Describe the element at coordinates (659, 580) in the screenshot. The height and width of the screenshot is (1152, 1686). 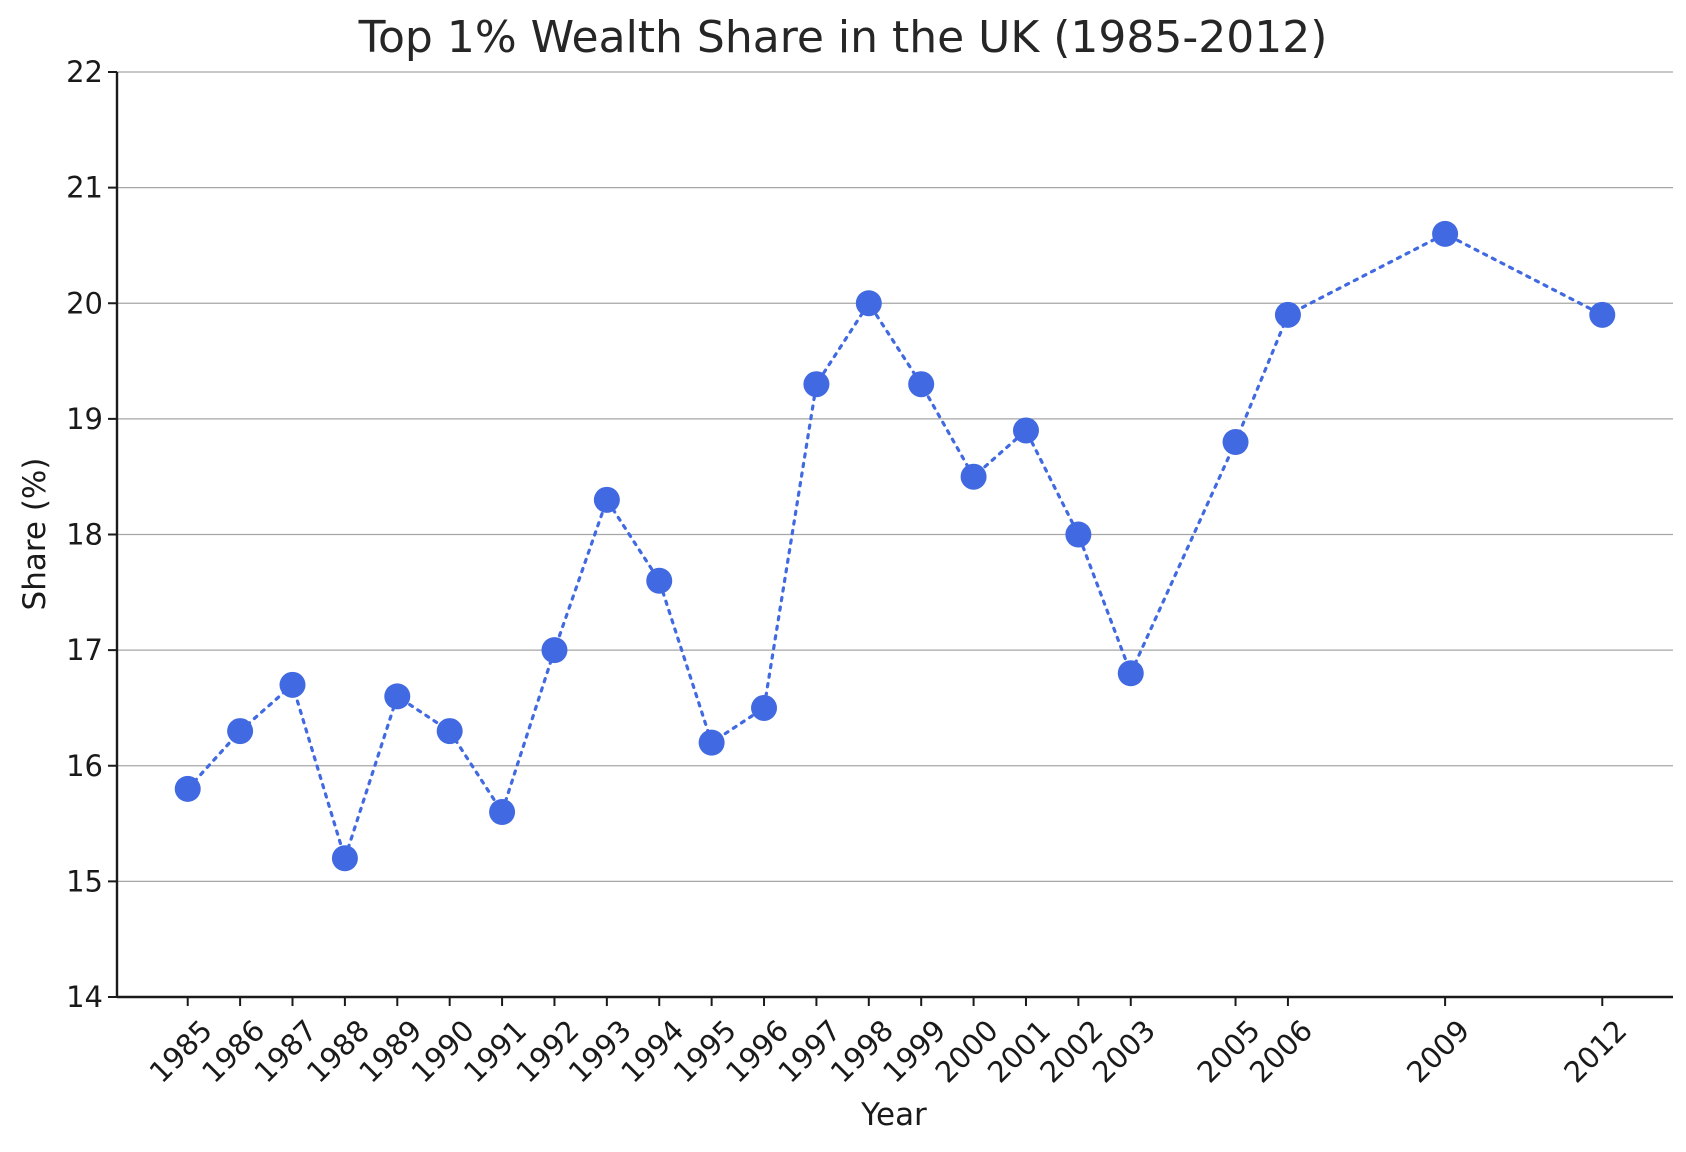
I see `data-point-1994` at that location.